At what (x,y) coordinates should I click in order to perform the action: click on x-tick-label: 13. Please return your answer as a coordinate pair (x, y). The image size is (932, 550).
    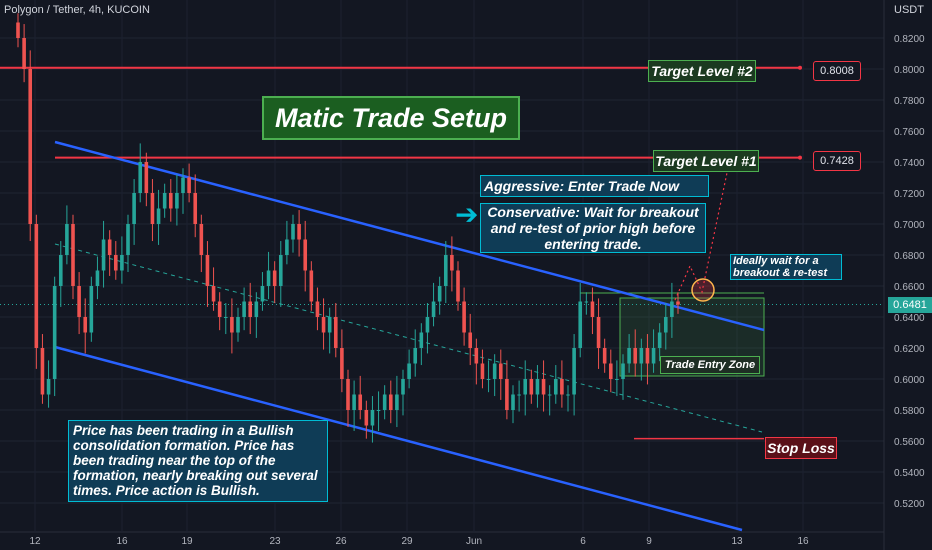
    Looking at the image, I should click on (737, 541).